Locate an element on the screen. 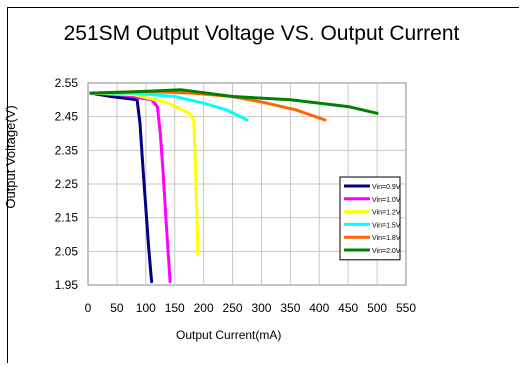 This screenshot has width=523, height=367. x-tick-label: 250 is located at coordinates (233, 308).